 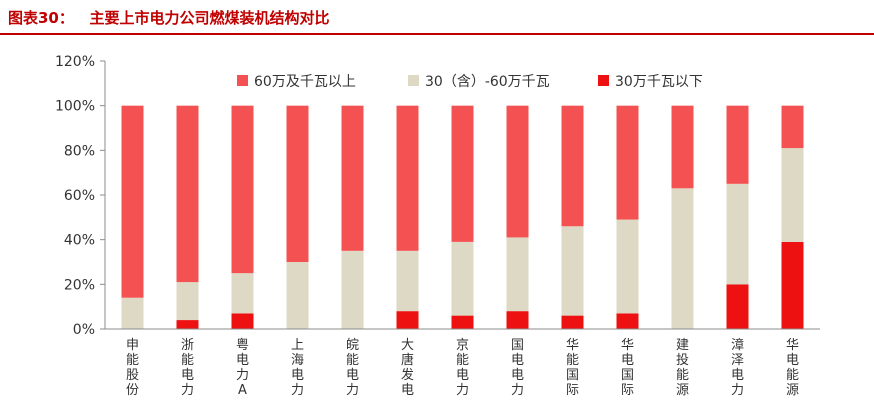 What do you see at coordinates (487, 82) in the screenshot?
I see `legend-label-mid: 30（含）-60万千瓦` at bounding box center [487, 82].